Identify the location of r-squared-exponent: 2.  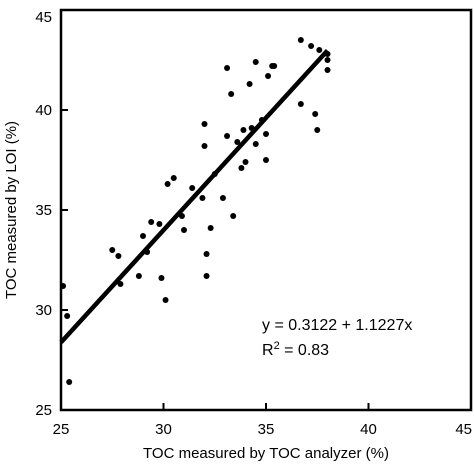
(277, 346).